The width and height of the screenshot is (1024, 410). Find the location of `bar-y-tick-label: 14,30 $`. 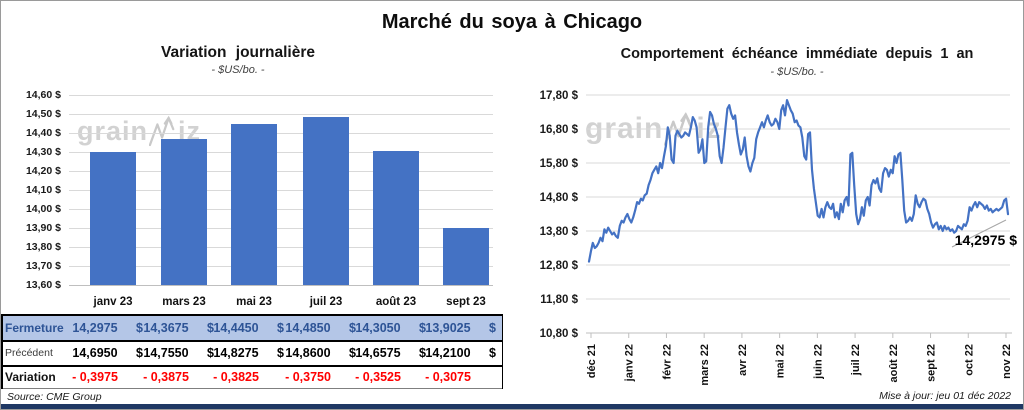

bar-y-tick-label: 14,30 $ is located at coordinates (43, 151).